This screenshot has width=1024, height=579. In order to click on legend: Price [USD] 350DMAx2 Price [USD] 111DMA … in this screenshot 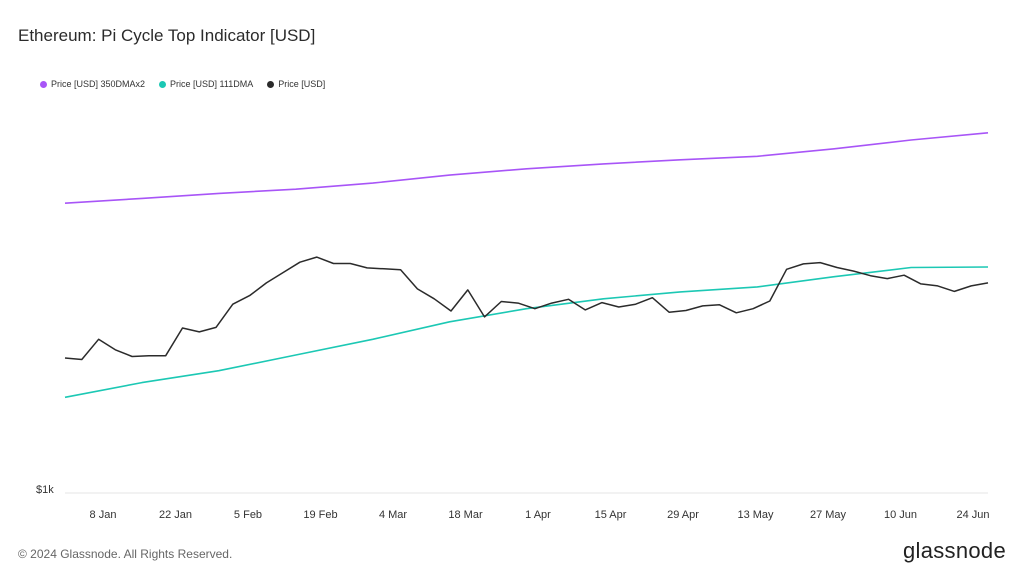, I will do `click(182, 84)`.